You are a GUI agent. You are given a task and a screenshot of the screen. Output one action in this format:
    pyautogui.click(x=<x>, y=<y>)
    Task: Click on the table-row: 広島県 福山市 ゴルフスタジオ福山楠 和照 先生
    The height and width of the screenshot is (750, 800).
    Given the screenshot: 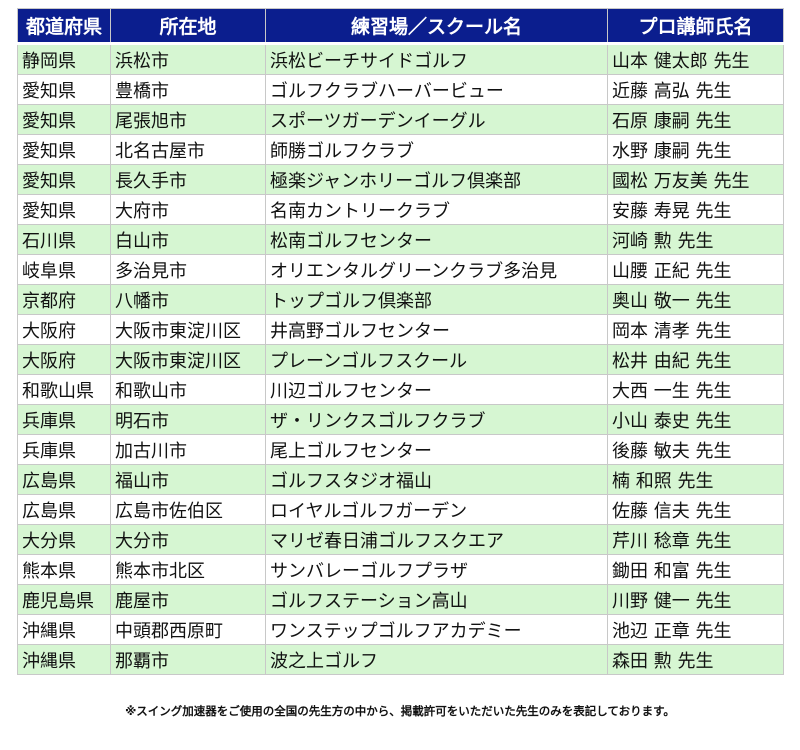 What is the action you would take?
    pyautogui.click(x=400, y=479)
    